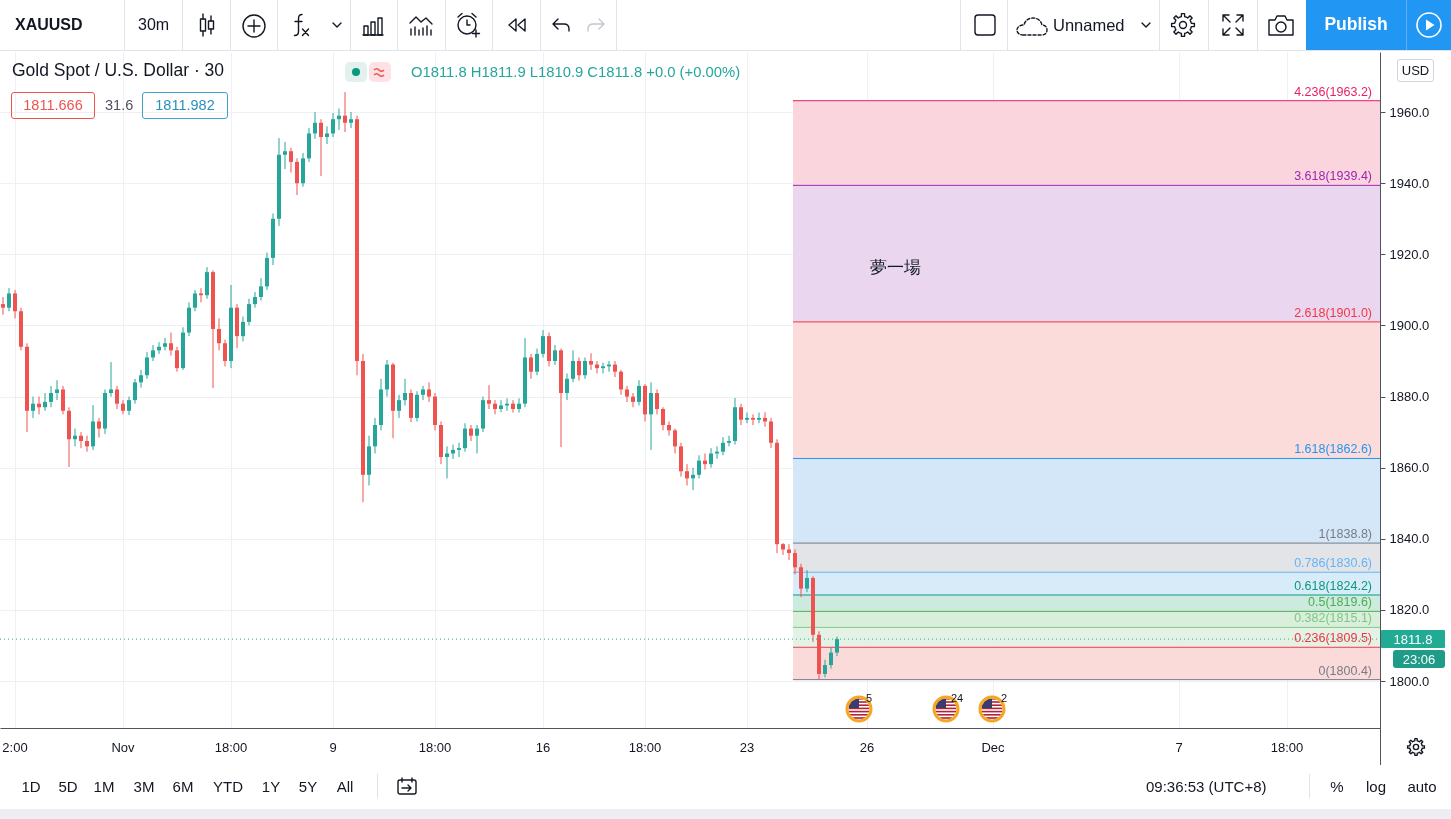  What do you see at coordinates (1409, 539) in the screenshot?
I see `y-tick-label: 1840.0` at bounding box center [1409, 539].